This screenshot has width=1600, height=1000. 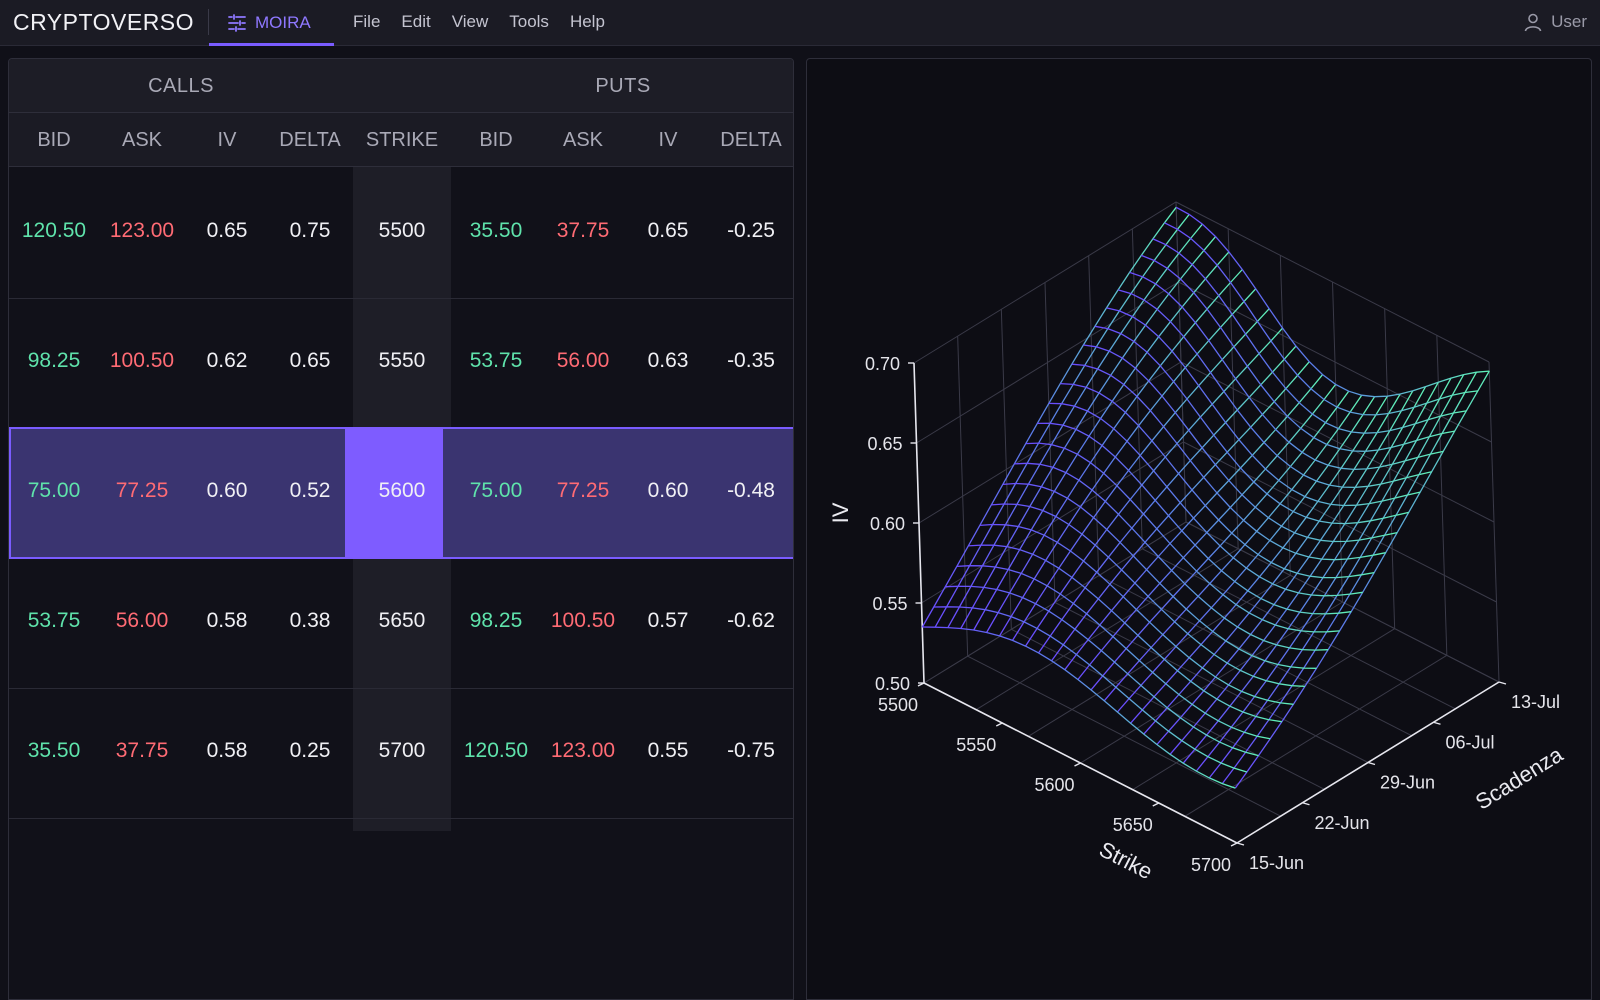 I want to click on cell-call-delta: 0.25, so click(x=310, y=750).